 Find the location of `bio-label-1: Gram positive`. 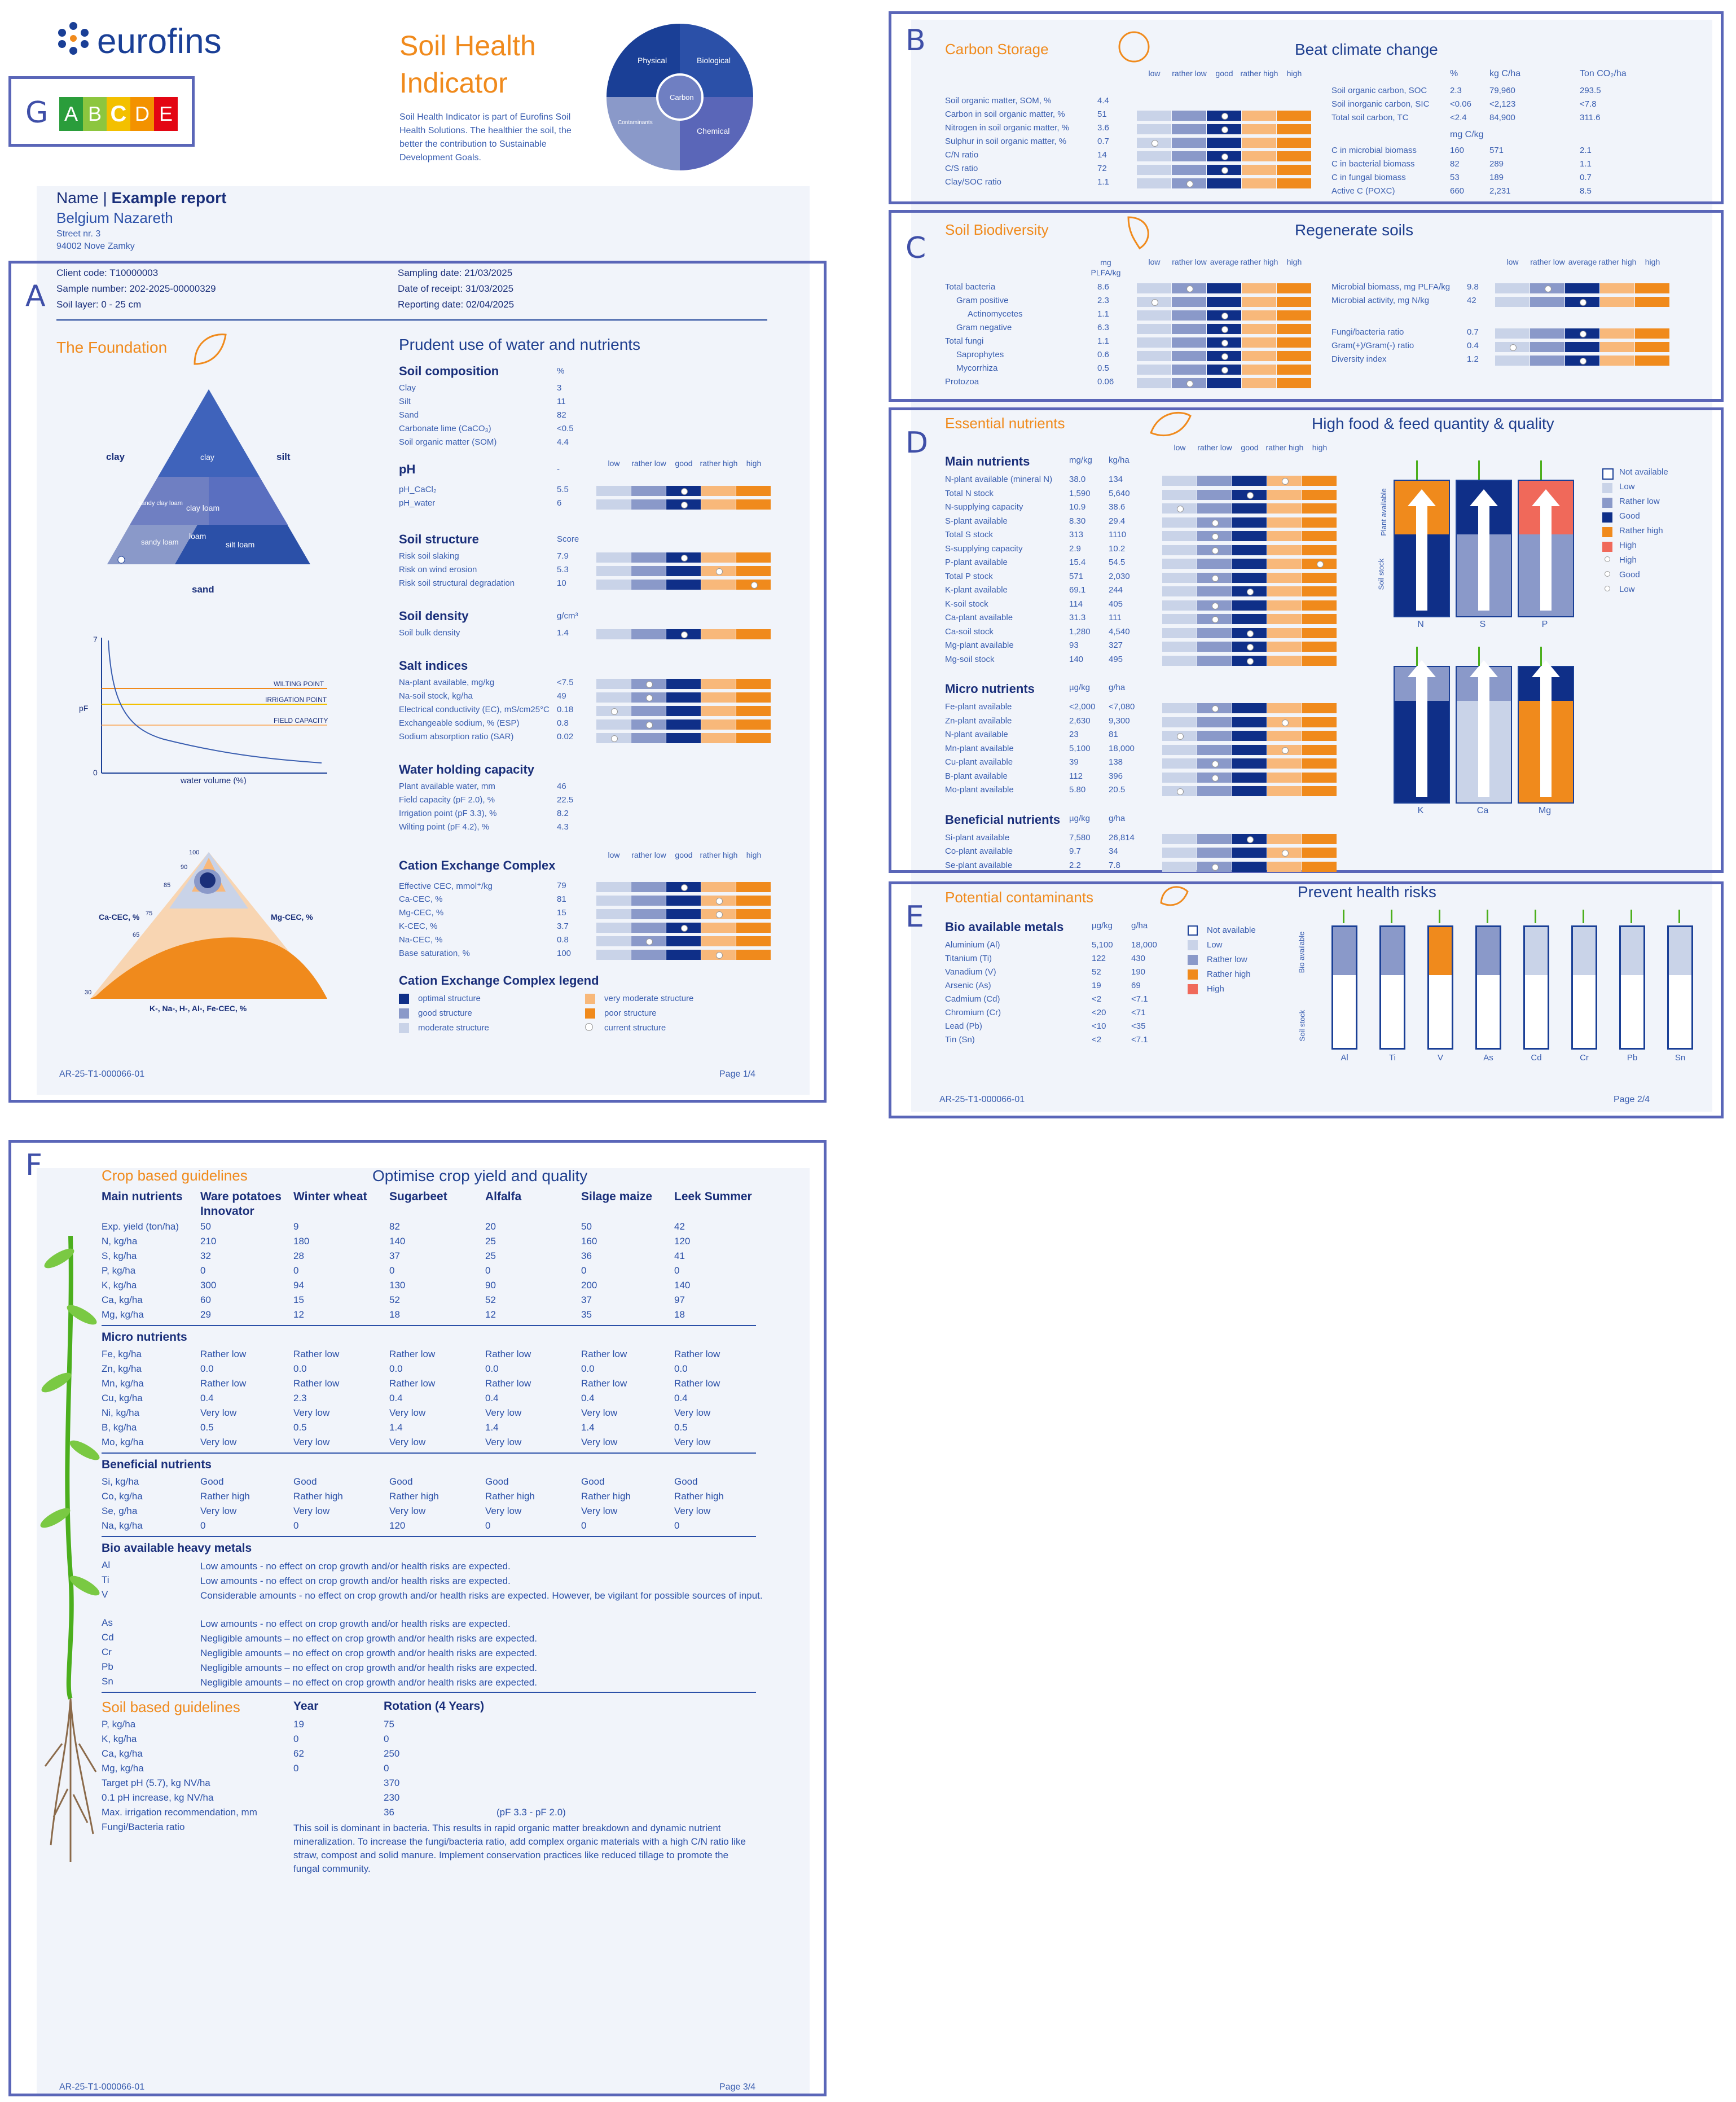

bio-label-1: Gram positive is located at coordinates (982, 300).